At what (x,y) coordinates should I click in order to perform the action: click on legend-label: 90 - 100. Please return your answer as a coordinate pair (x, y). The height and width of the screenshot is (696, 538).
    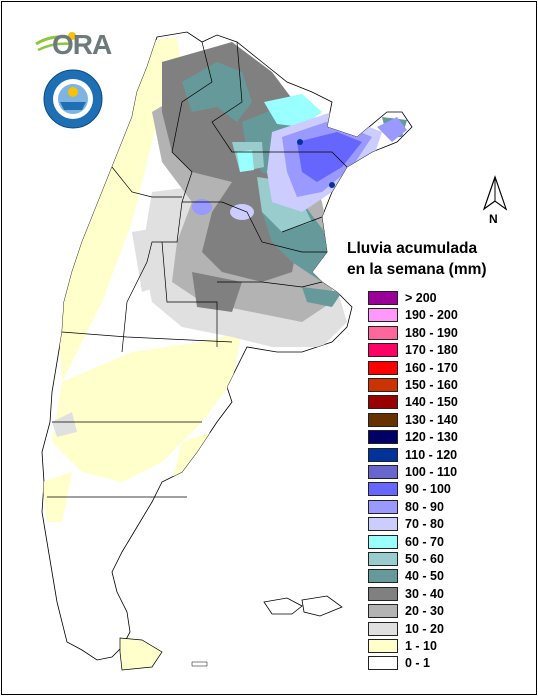
    Looking at the image, I should click on (428, 489).